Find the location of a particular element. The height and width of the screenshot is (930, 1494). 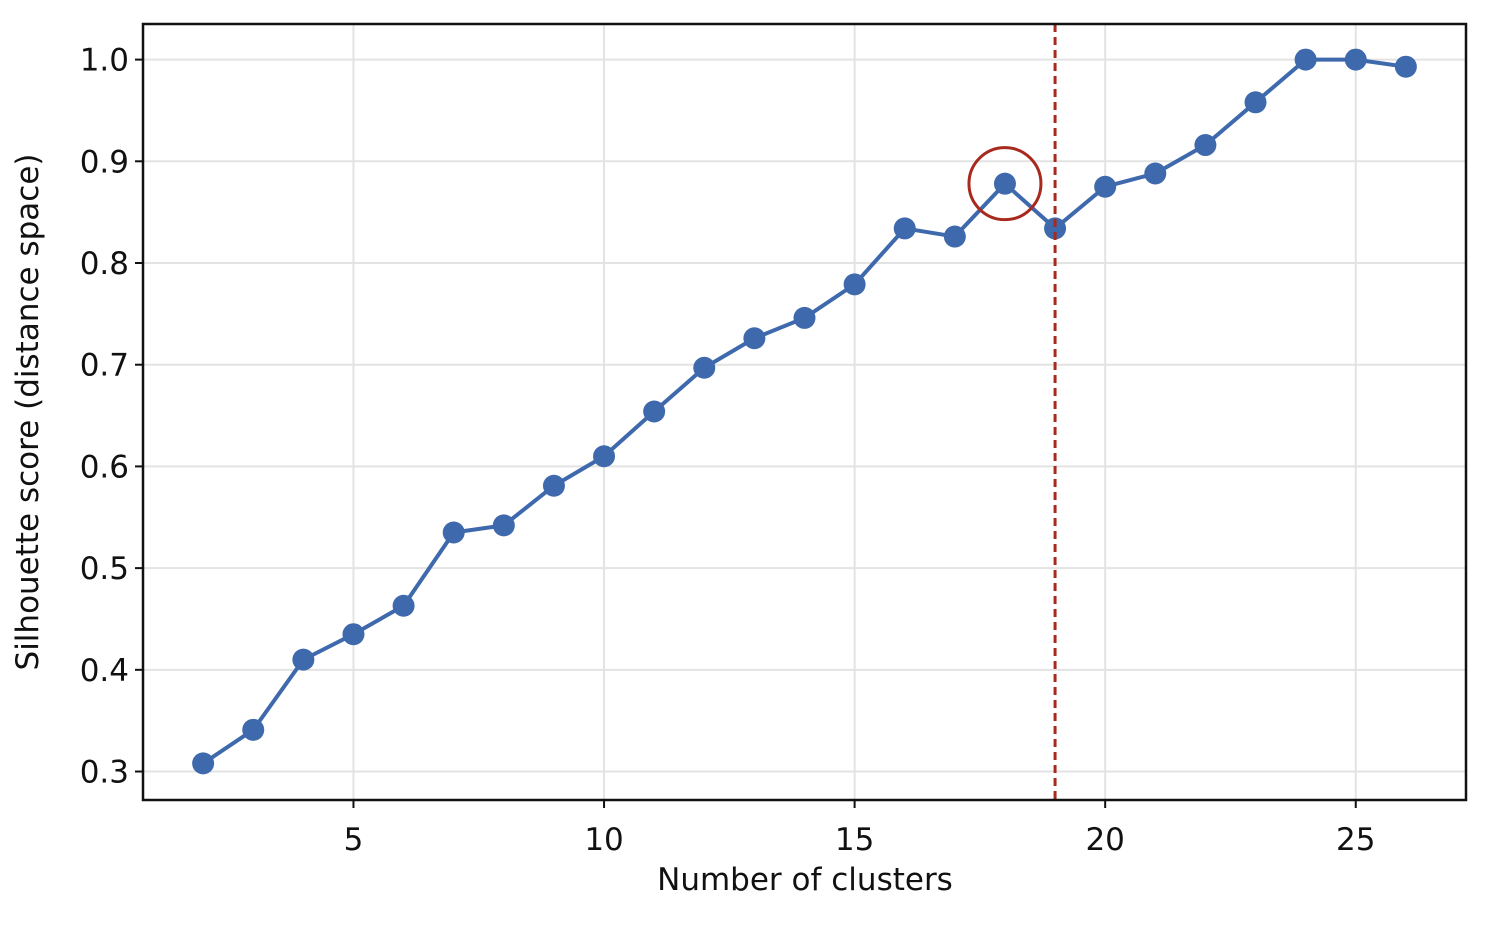

y-tick-label: 1.0 is located at coordinates (104, 61).